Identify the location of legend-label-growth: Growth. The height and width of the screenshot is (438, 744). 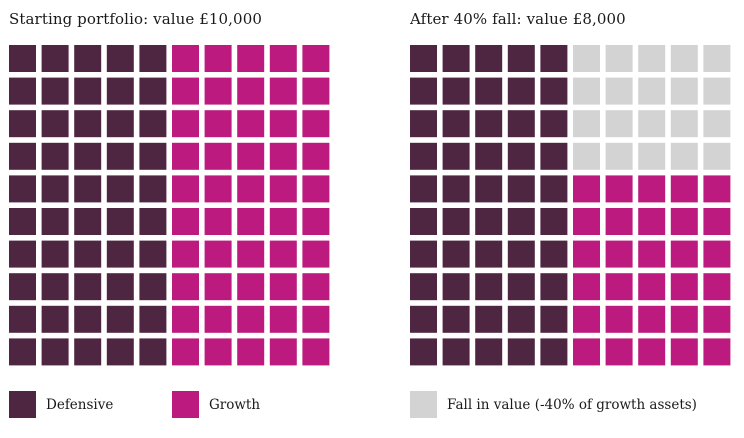
(235, 404).